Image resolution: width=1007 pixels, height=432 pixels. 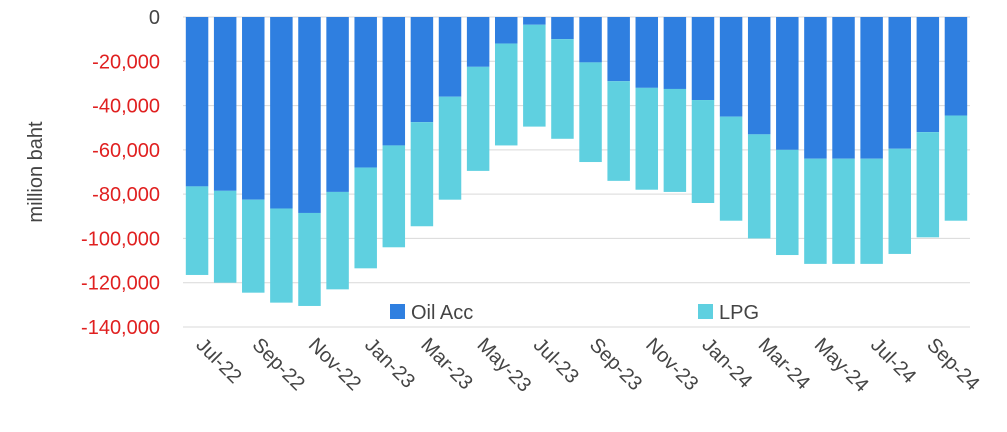 What do you see at coordinates (126, 195) in the screenshot?
I see `y-tick-label: -80,000` at bounding box center [126, 195].